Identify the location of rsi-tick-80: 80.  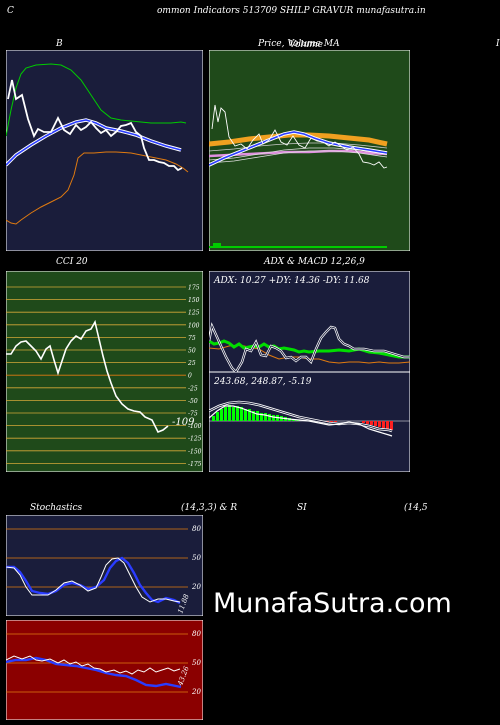
(196, 634).